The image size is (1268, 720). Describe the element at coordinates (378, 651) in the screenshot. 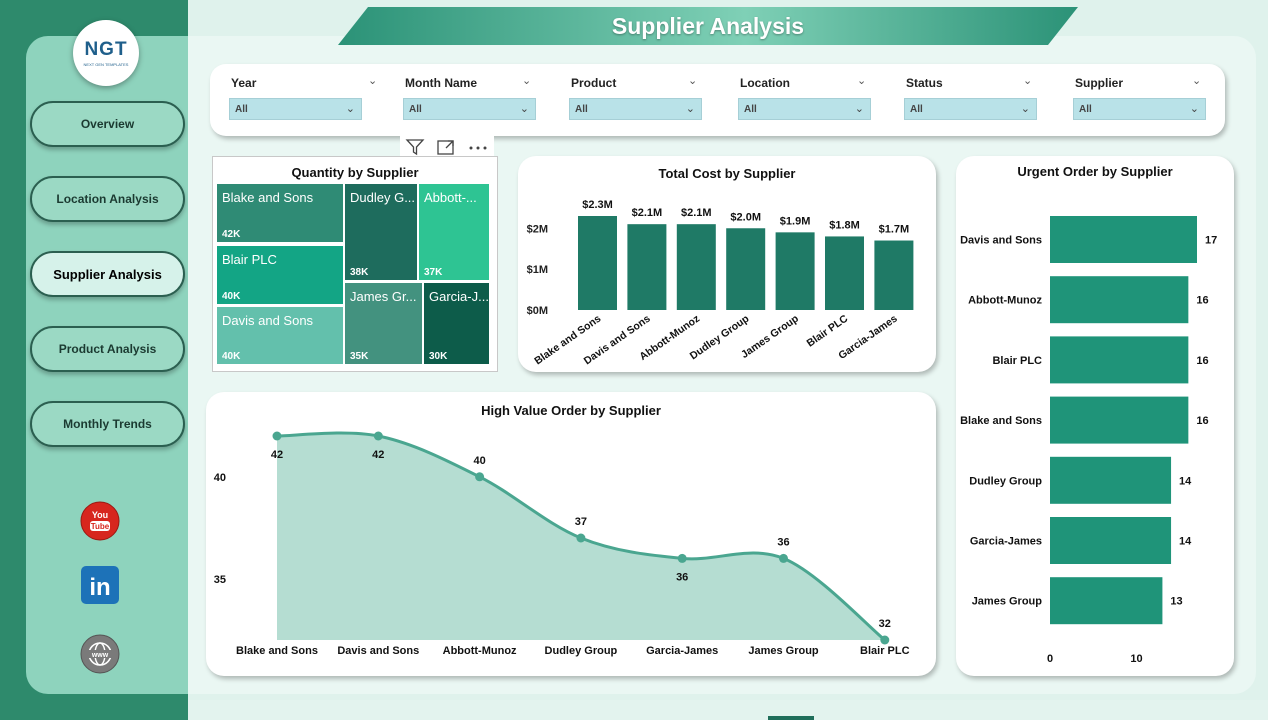

I see `x-tick-label: Davis and Sons` at that location.